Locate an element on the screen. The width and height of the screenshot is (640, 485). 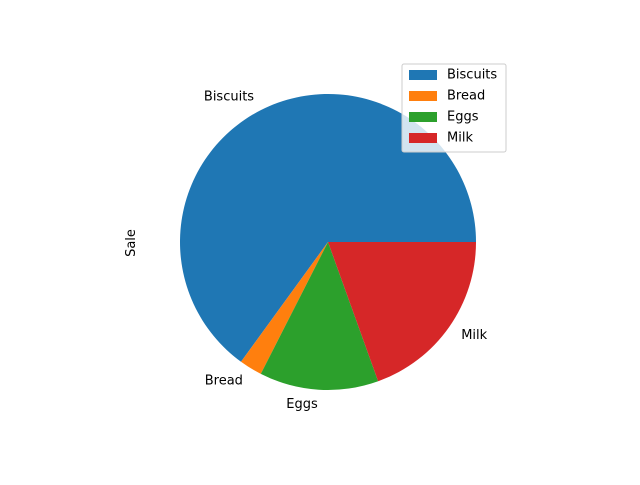
legend-swatch-milk is located at coordinates (423, 138).